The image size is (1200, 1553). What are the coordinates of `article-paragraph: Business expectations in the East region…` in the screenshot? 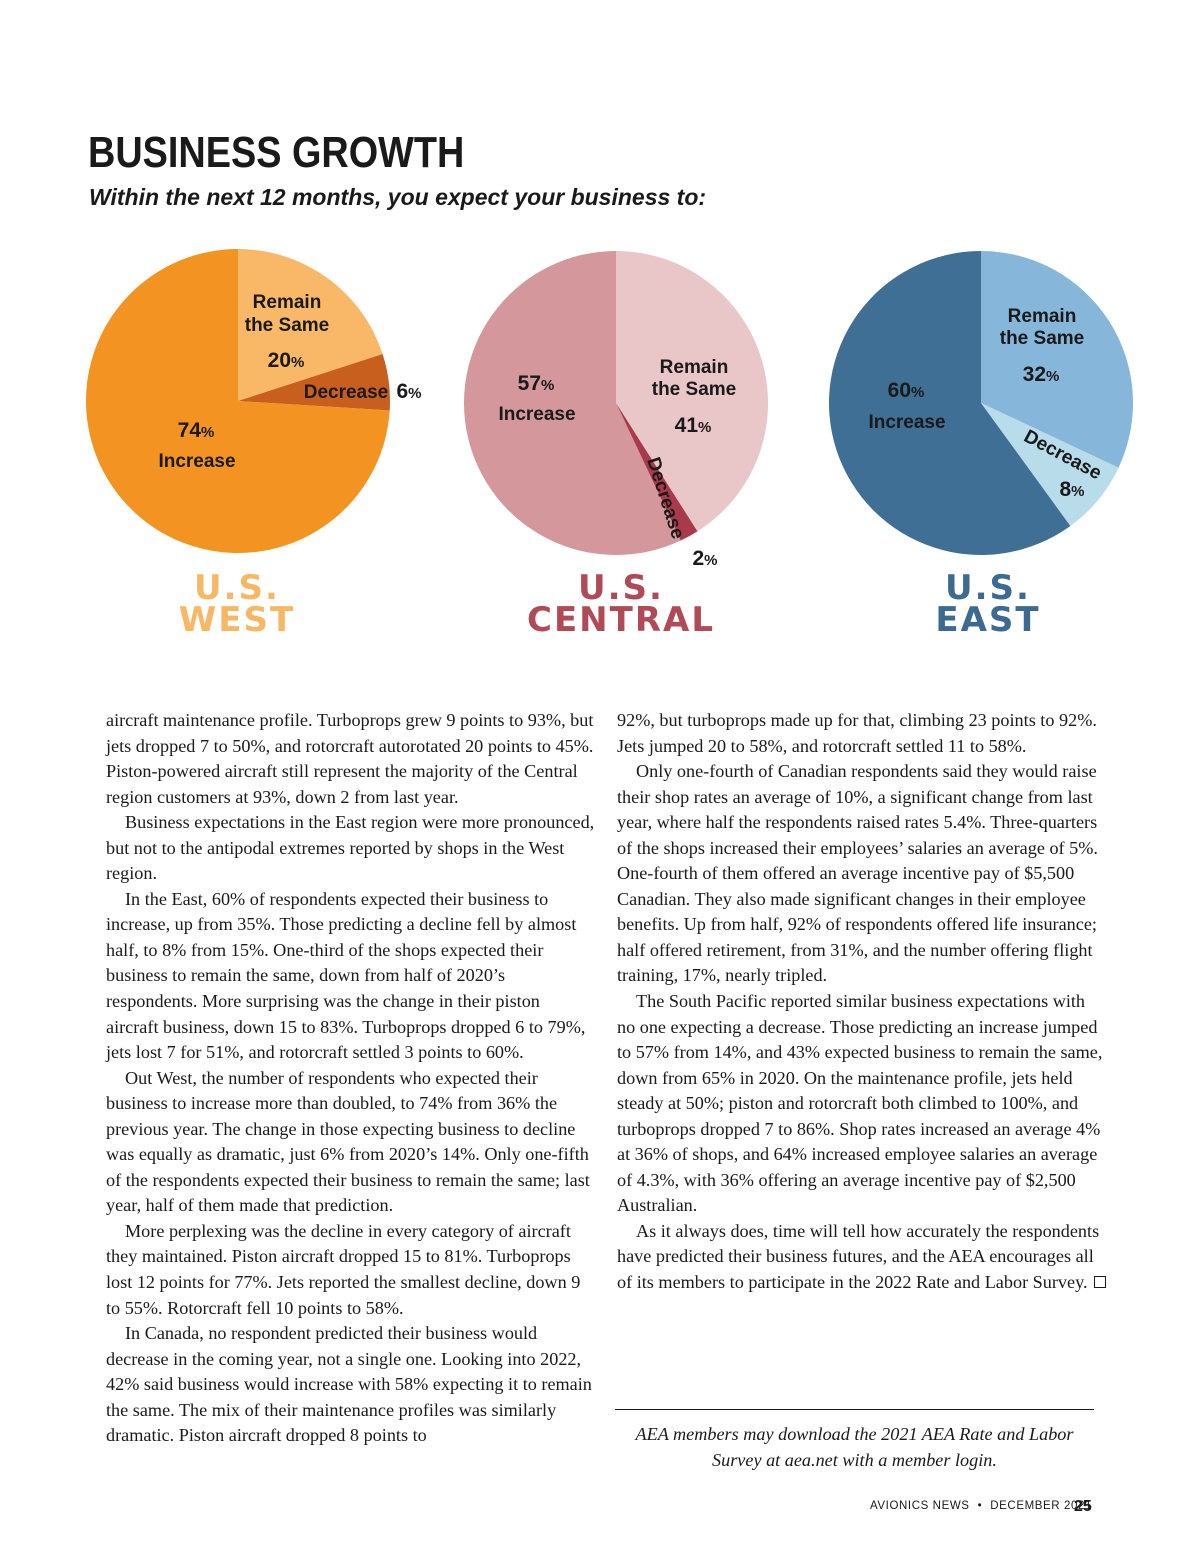 It's located at (350, 848).